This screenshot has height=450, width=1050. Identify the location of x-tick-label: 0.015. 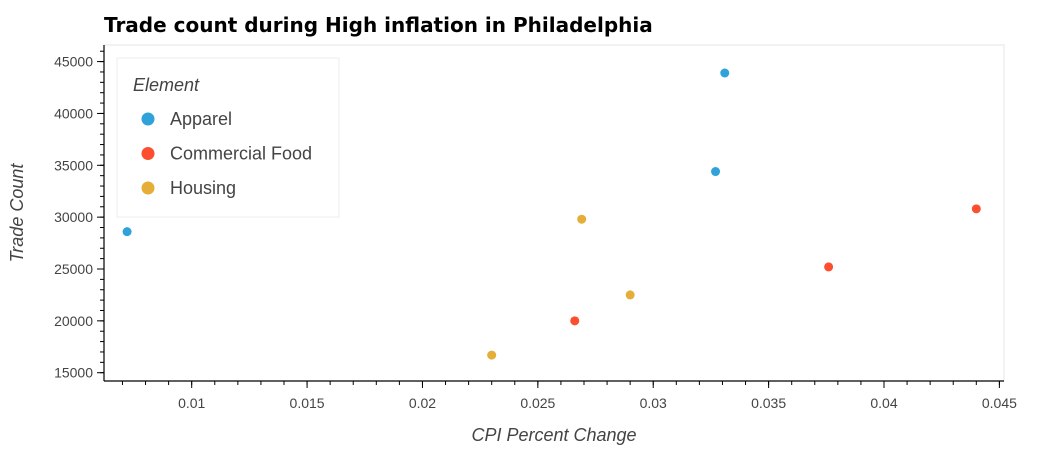
(307, 403).